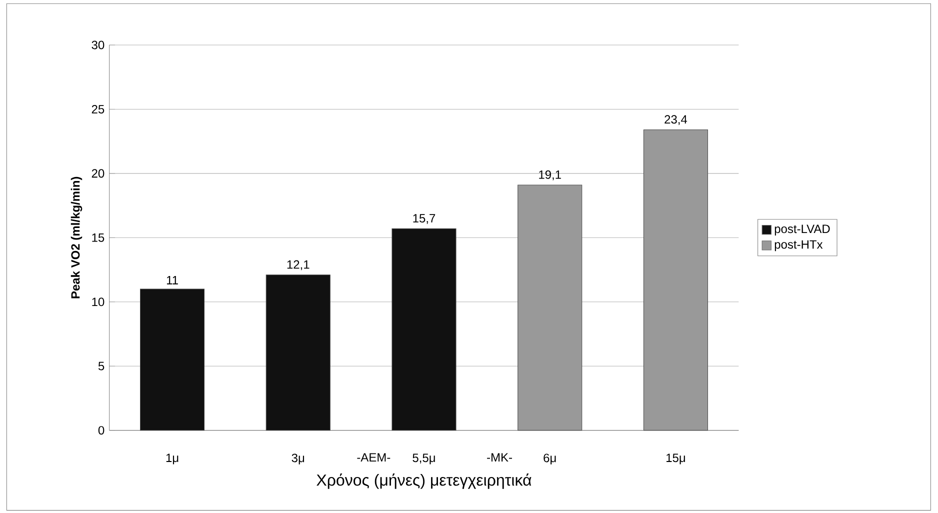 The width and height of the screenshot is (938, 513). What do you see at coordinates (98, 109) in the screenshot?
I see `y-tick-label: 25` at bounding box center [98, 109].